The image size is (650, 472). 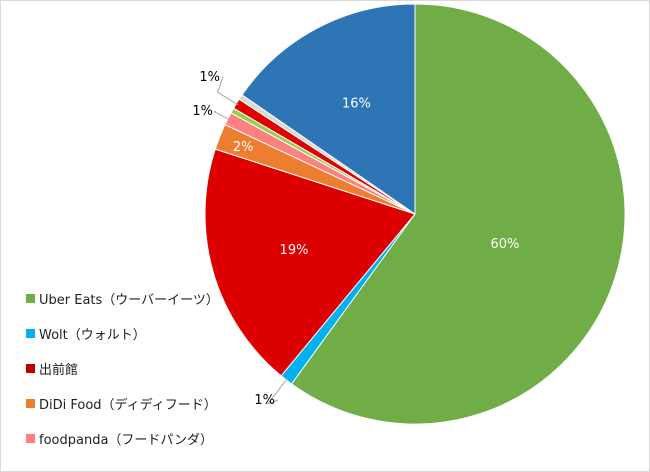 I want to click on data-label-uber-eats: 60%, so click(x=504, y=244).